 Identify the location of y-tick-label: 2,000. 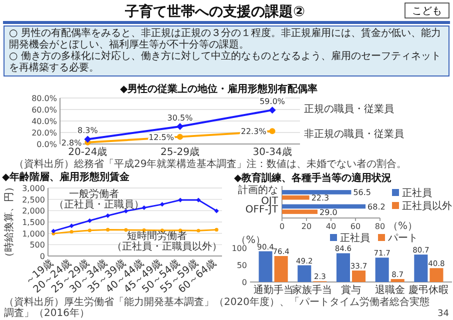
(33, 211).